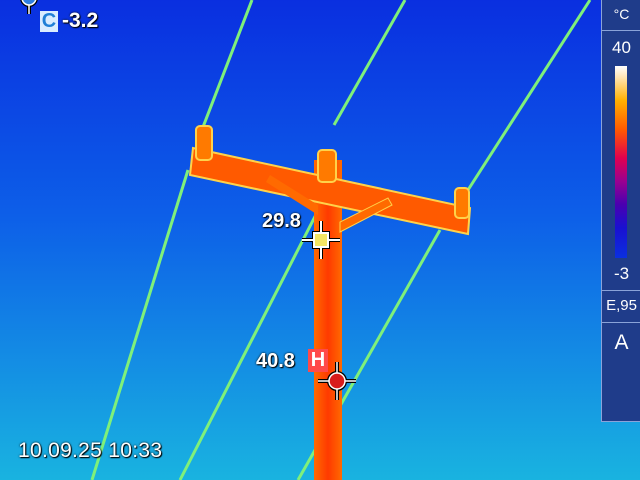  Describe the element at coordinates (337, 381) in the screenshot. I see `hot-spot-crosshair-icon` at that location.